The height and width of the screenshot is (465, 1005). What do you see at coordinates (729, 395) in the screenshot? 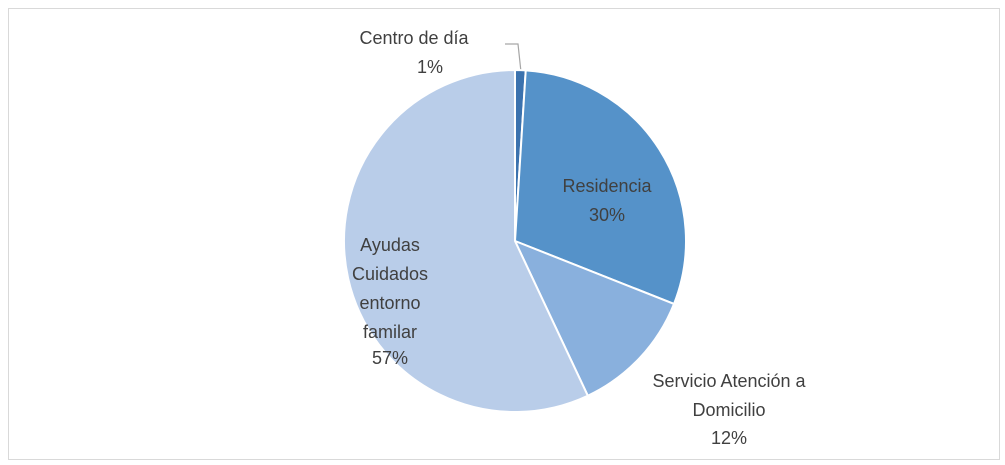
I see `category-label: Servicio Atención a Domicilio` at bounding box center [729, 395].